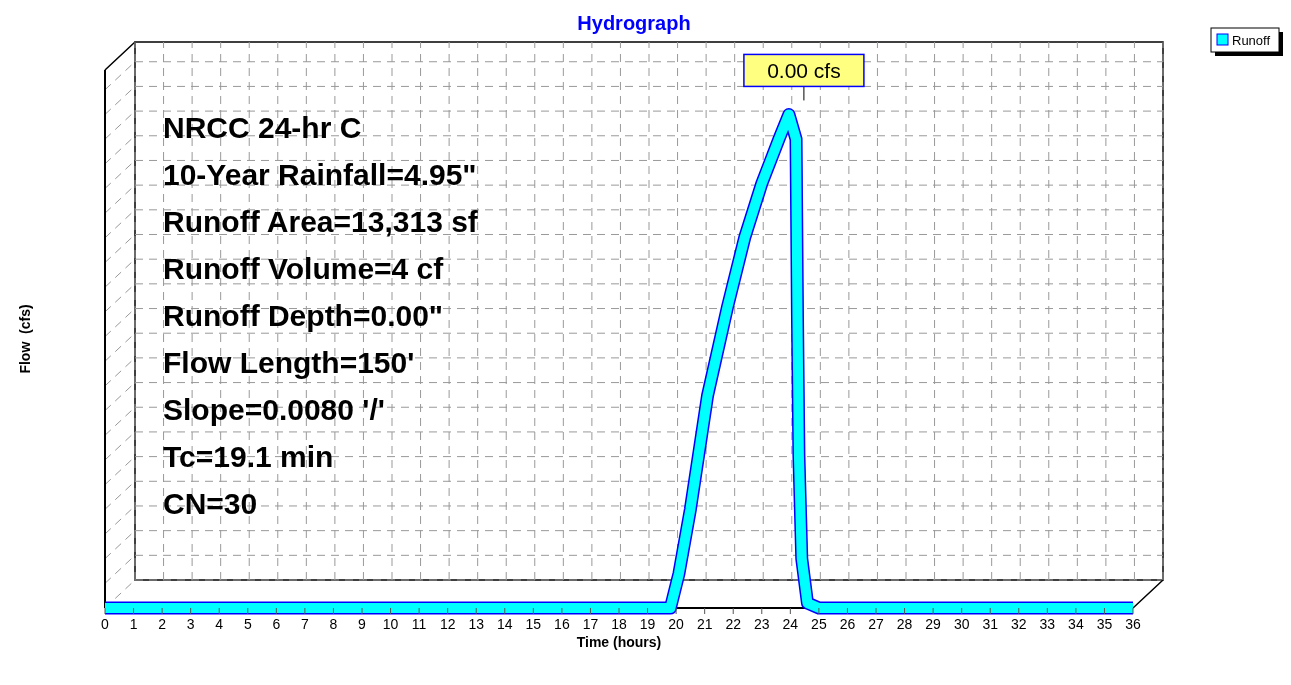 Image resolution: width=1291 pixels, height=685 pixels. What do you see at coordinates (647, 624) in the screenshot?
I see `x-tick-label: 19` at bounding box center [647, 624].